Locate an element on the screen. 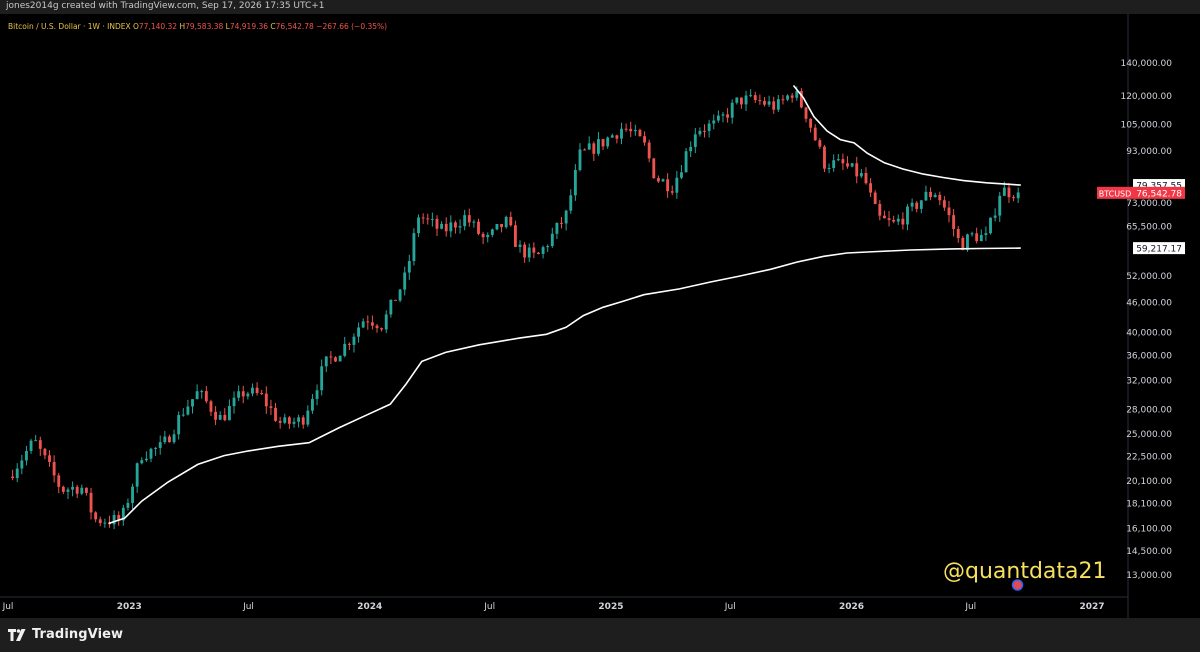 The image size is (1200, 652). legend-low-value: 74,919.36 is located at coordinates (249, 26).